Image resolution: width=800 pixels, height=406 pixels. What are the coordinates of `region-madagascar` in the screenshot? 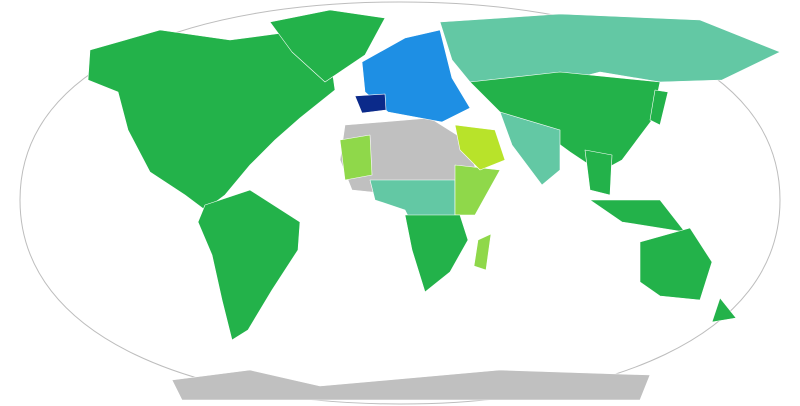 It's located at (482, 252).